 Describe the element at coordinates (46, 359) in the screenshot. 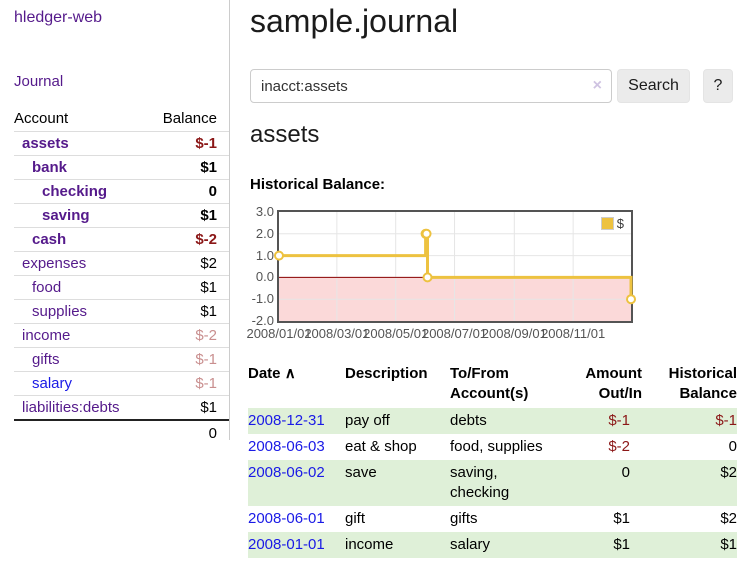

I see `account-link-gifts: gifts` at that location.